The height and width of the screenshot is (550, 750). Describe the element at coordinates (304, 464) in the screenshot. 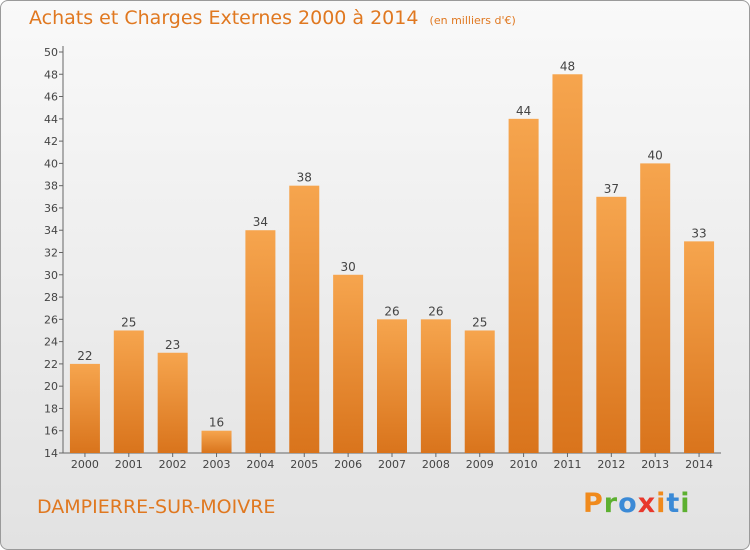

I see `x-tick-label: 2005` at that location.